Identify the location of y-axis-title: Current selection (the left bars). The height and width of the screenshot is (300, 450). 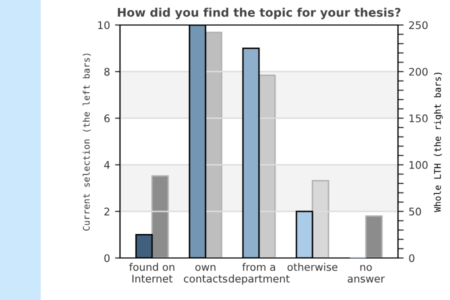
(86, 142).